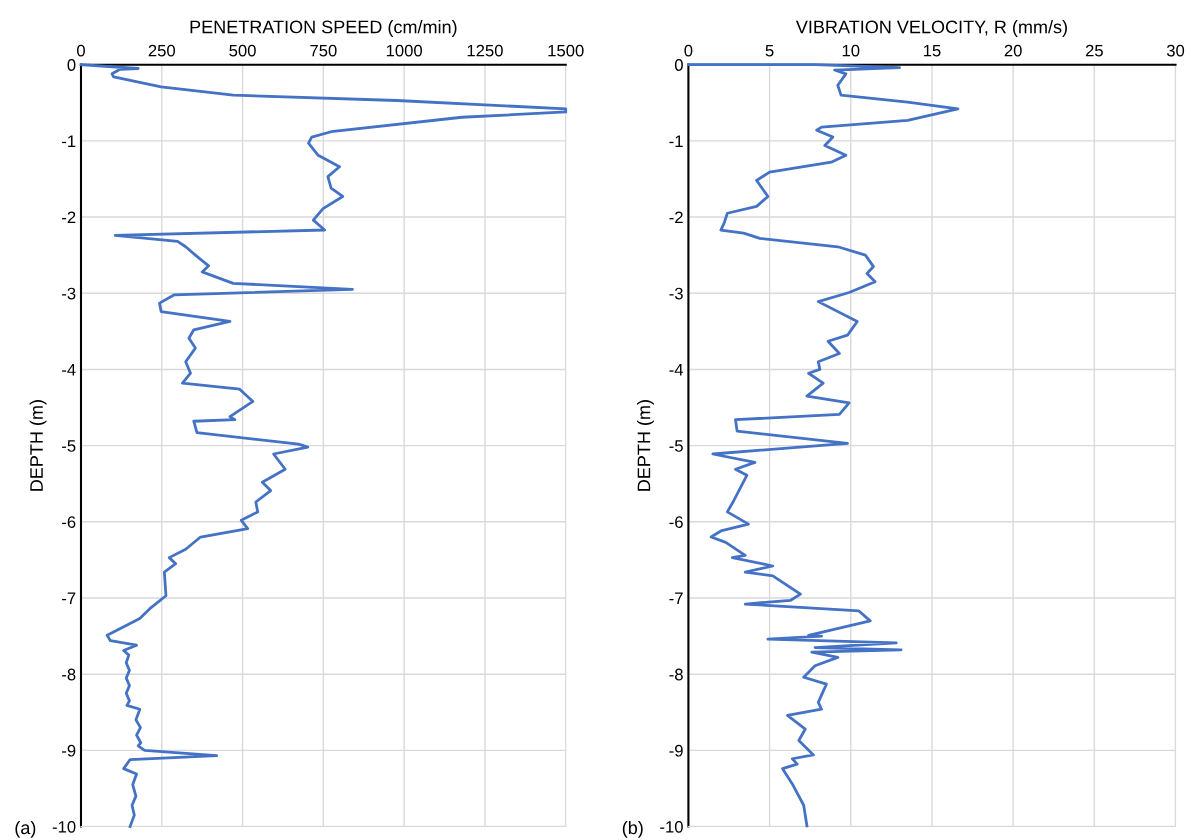 The width and height of the screenshot is (1191, 840). What do you see at coordinates (1013, 50) in the screenshot?
I see `x-tick-label: 20` at bounding box center [1013, 50].